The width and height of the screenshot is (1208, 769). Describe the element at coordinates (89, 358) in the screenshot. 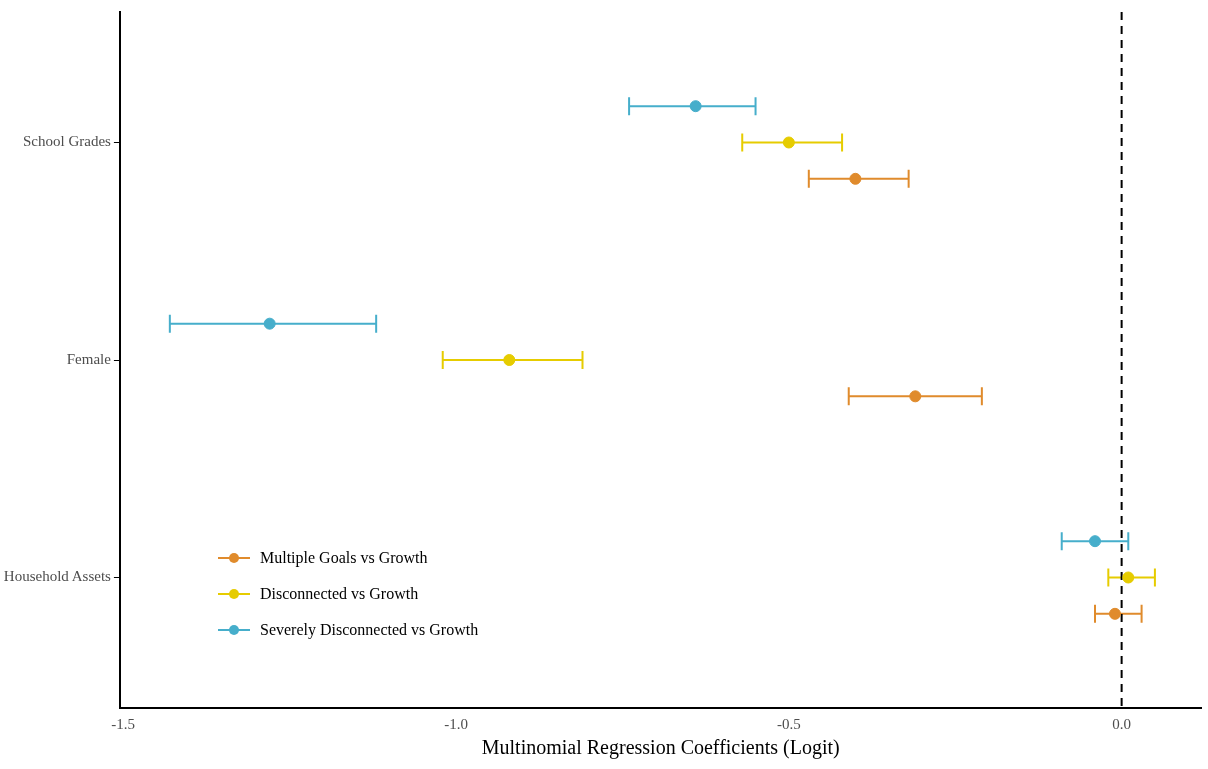

I see `y-tick-label: Female` at that location.